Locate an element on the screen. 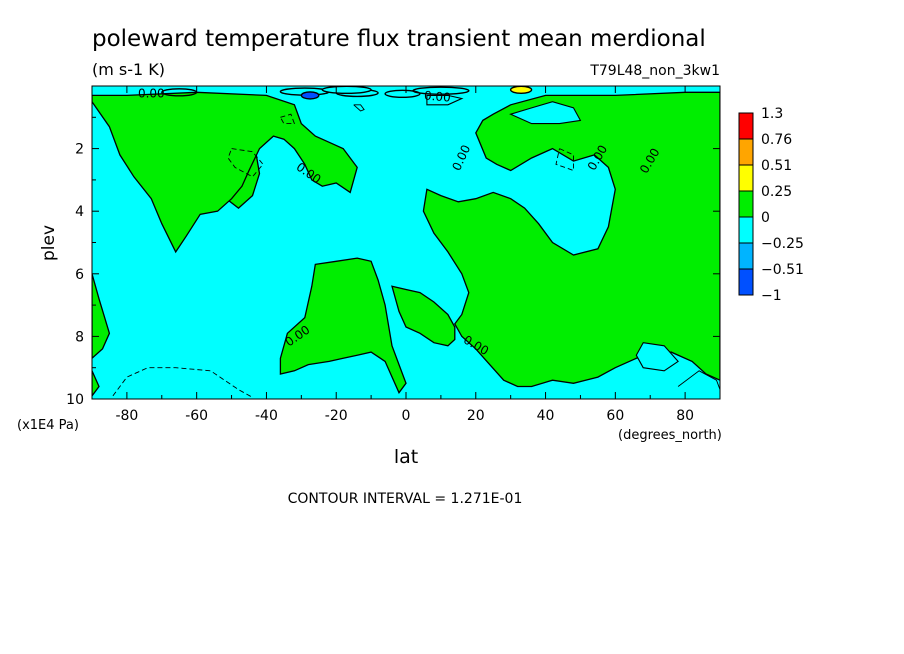  contour-interval-note: CONTOUR INTERVAL = 1.271E-01 is located at coordinates (405, 499).